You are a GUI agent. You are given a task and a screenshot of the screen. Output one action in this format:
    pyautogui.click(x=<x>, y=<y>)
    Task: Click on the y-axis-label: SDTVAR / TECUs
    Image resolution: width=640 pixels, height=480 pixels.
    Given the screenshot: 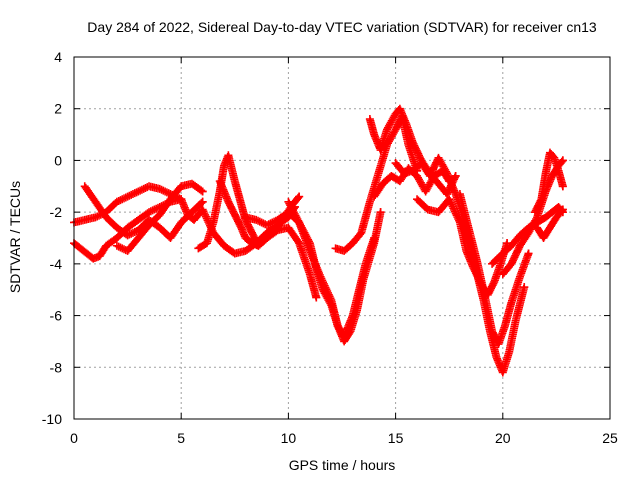 What is the action you would take?
    pyautogui.click(x=15, y=237)
    